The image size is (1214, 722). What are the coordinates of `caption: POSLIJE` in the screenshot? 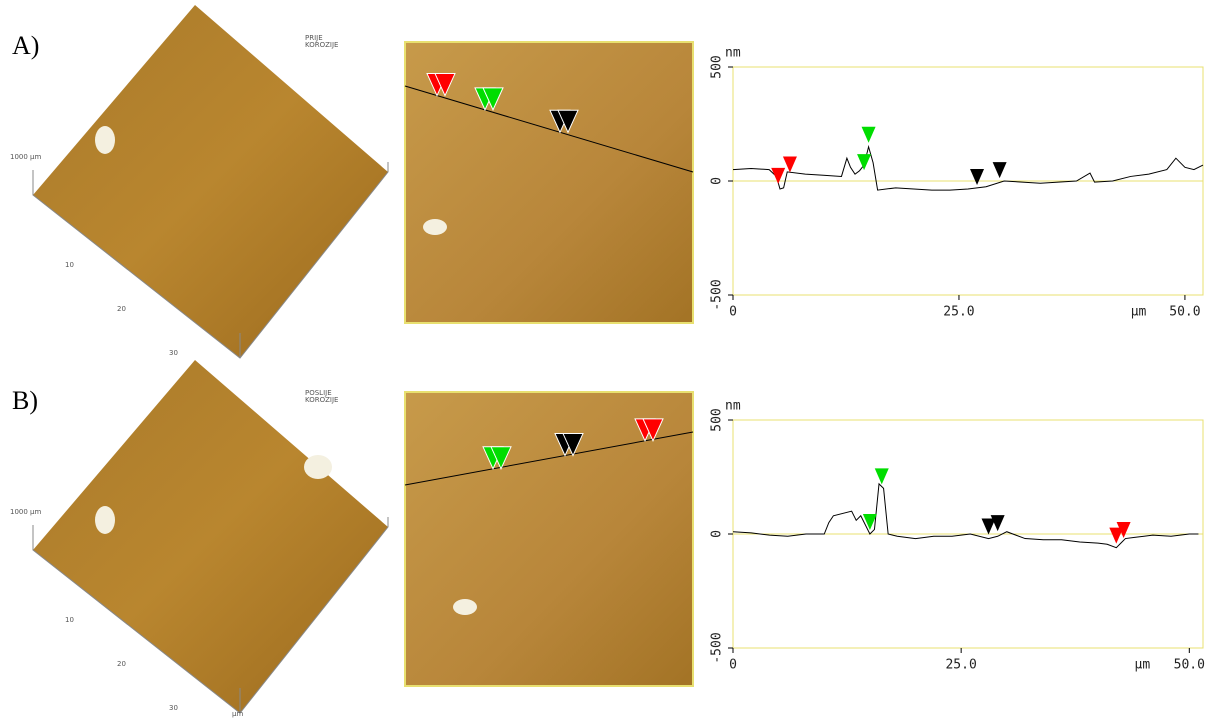 It's located at (318, 393).